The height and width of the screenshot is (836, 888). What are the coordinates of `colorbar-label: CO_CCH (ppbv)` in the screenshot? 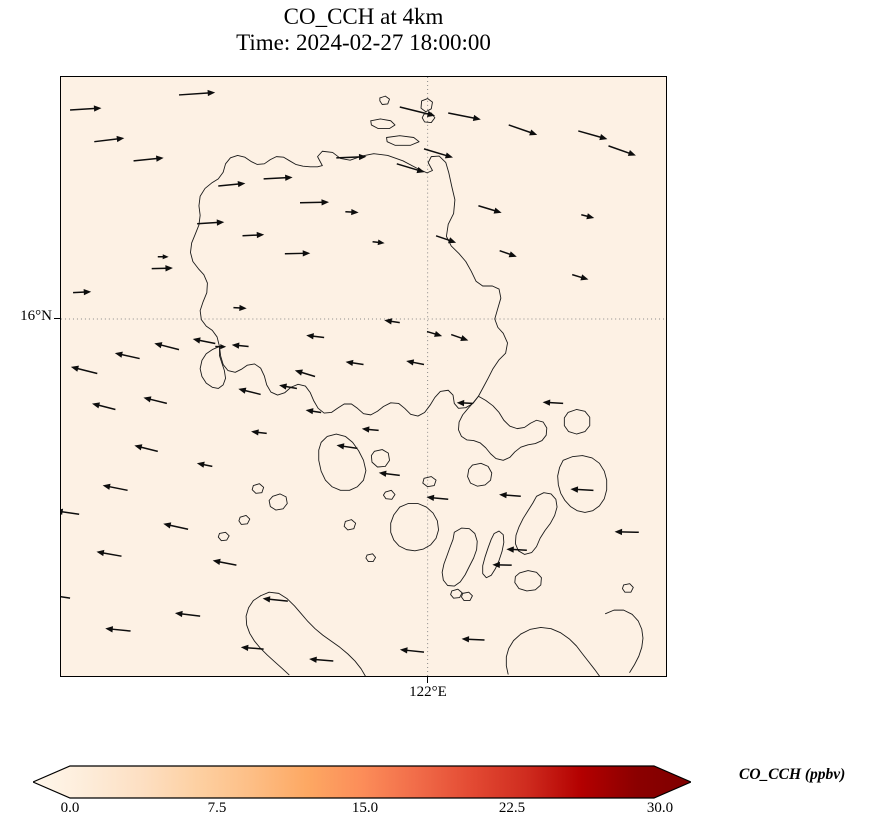 It's located at (792, 774).